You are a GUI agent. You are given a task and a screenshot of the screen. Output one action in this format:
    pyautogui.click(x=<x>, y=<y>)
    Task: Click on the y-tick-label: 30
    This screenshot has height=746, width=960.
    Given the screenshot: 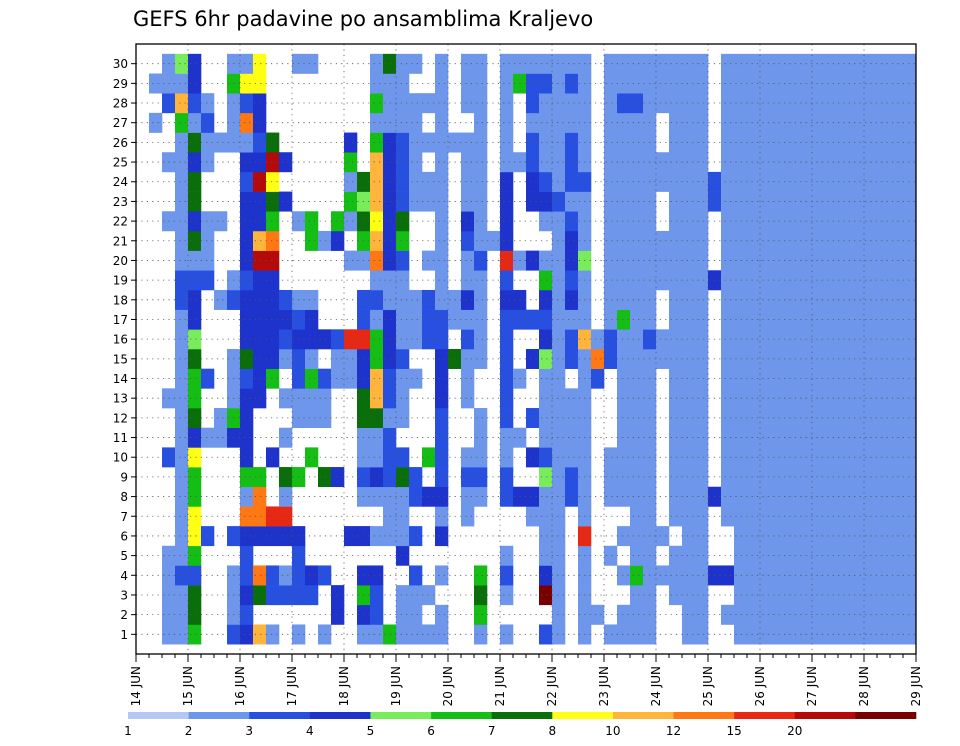 What is the action you would take?
    pyautogui.click(x=120, y=64)
    